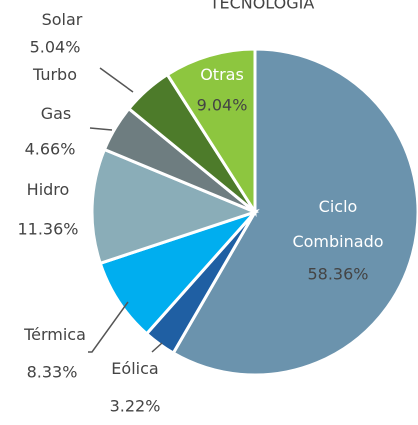 This screenshot has width=418, height=425. I want to click on label-line: Hidro, so click(48, 189).